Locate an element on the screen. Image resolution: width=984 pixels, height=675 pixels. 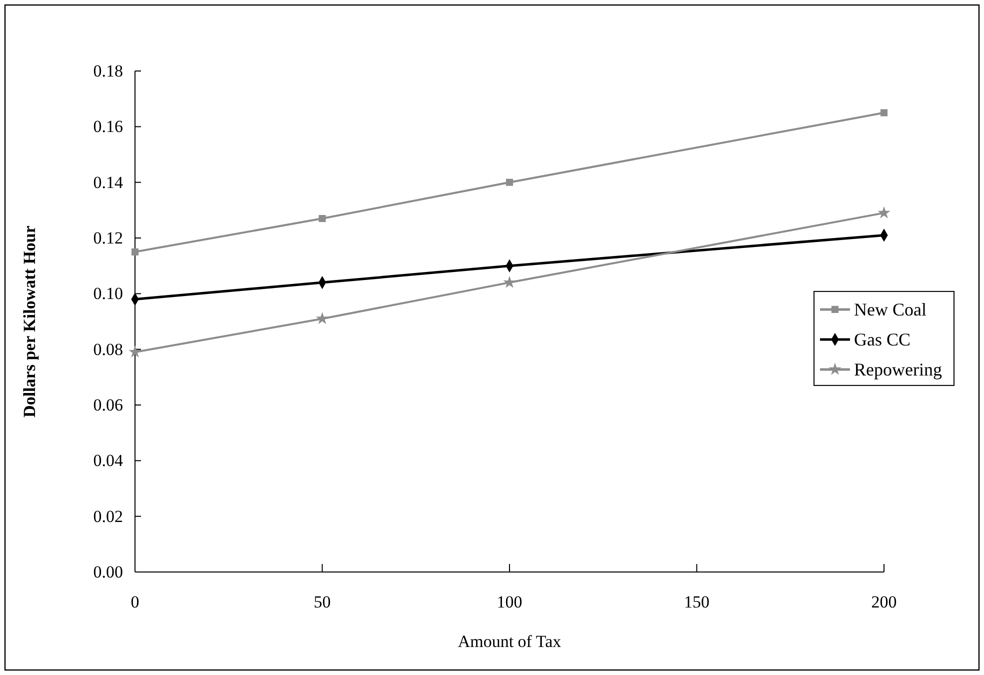
legend-label: New Coal is located at coordinates (890, 309).